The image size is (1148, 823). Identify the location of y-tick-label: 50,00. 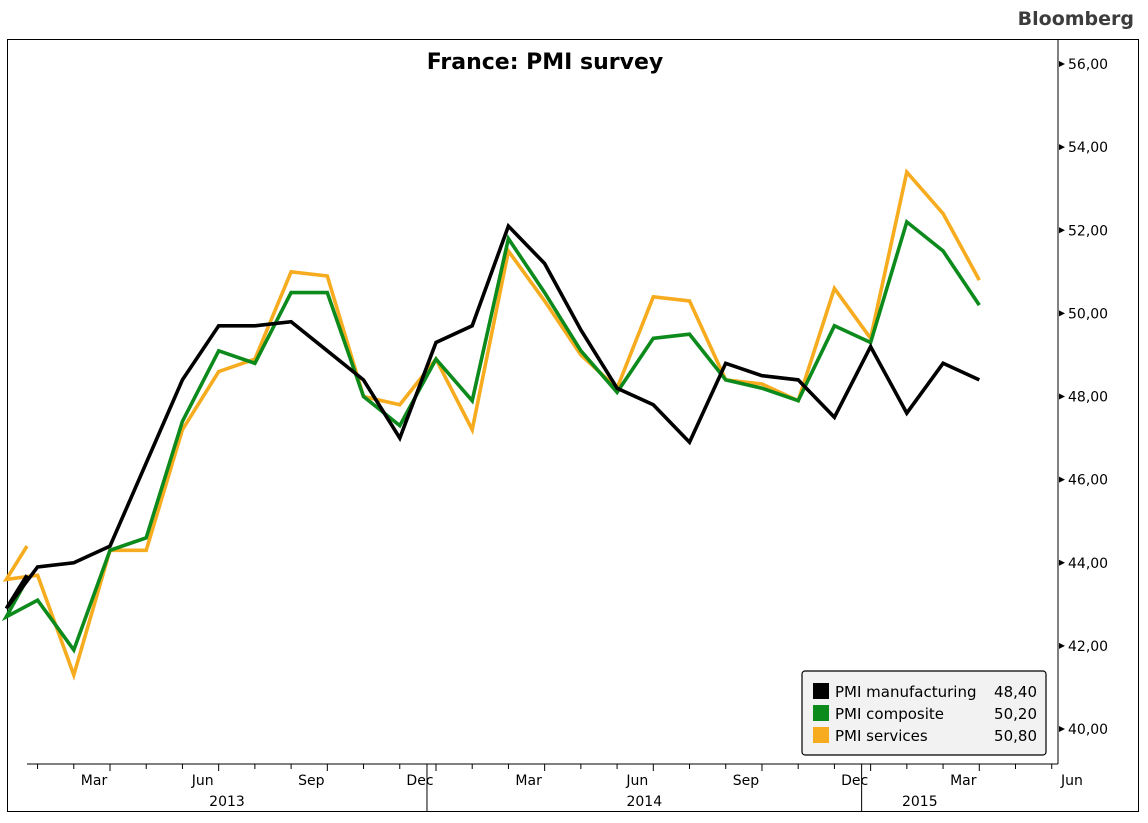
(1088, 314).